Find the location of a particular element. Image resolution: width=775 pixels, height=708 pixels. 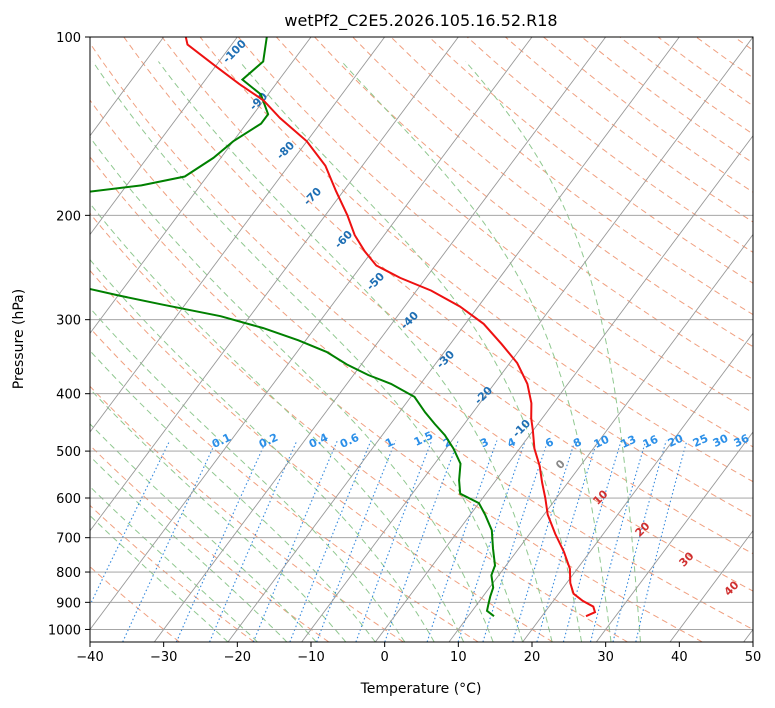

y-tick-label: 1000 is located at coordinates (64, 630).